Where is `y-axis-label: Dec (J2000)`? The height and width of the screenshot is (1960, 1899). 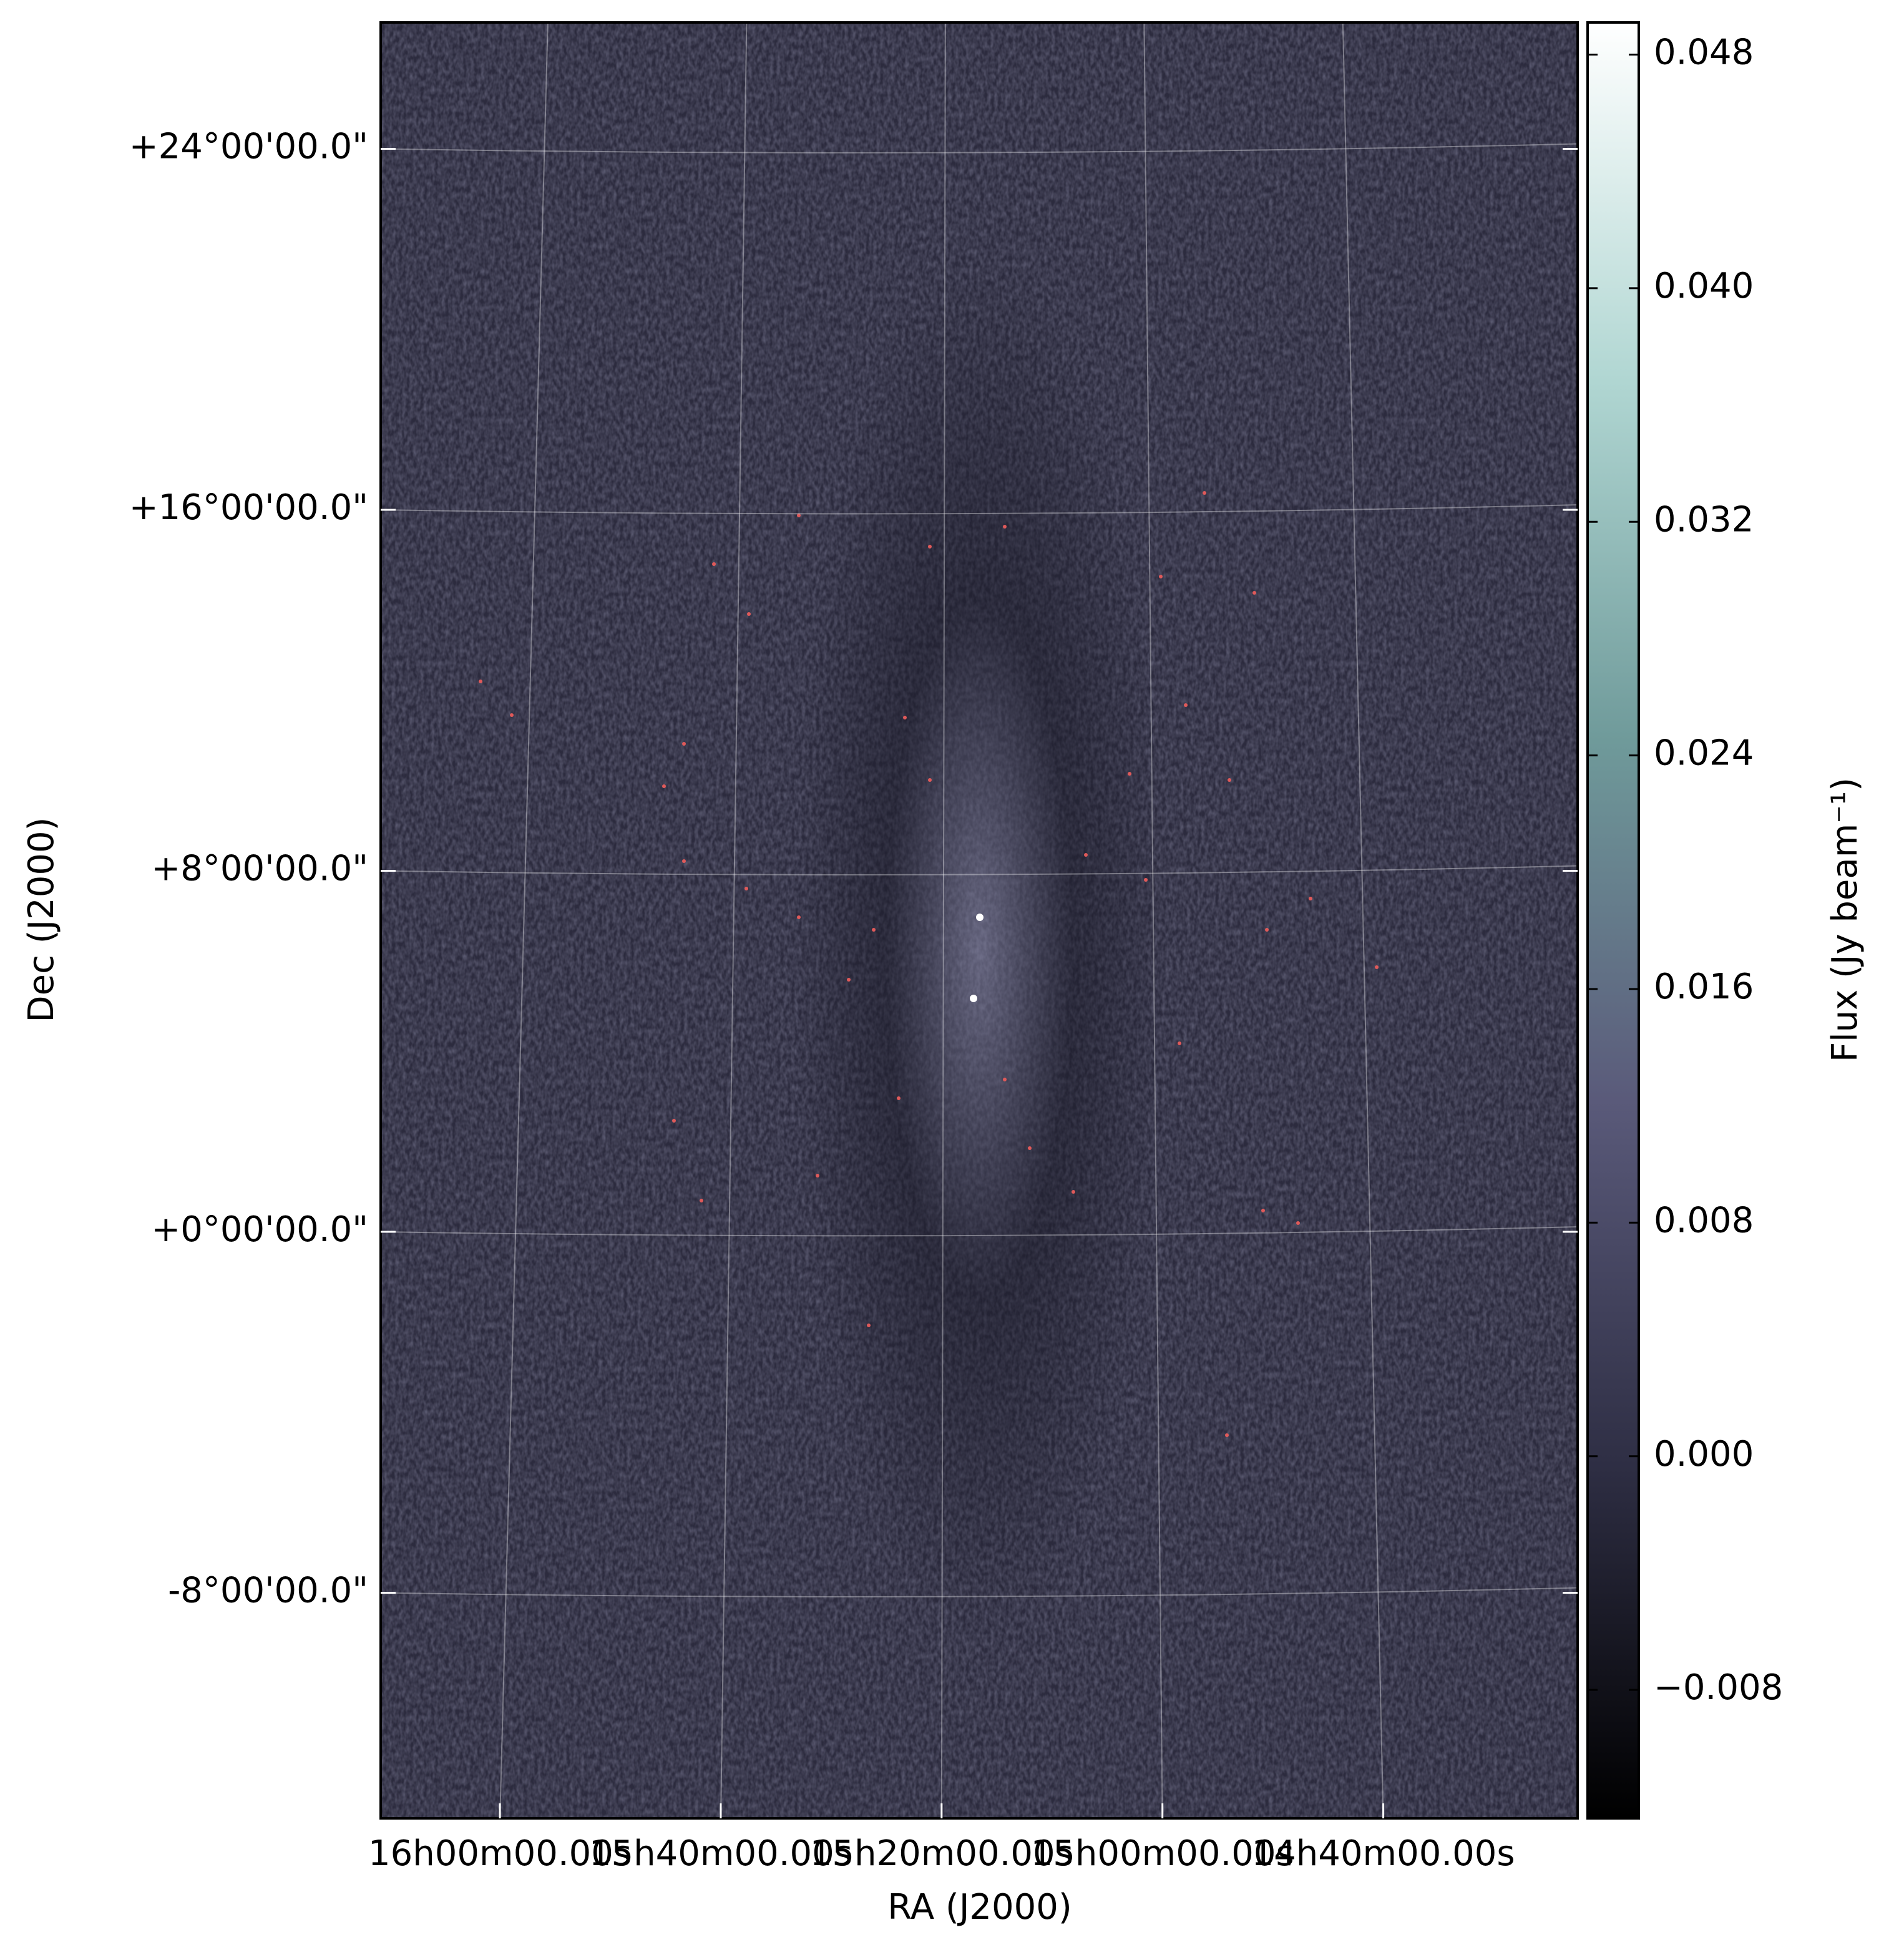 y-axis-label: Dec (J2000) is located at coordinates (41, 920).